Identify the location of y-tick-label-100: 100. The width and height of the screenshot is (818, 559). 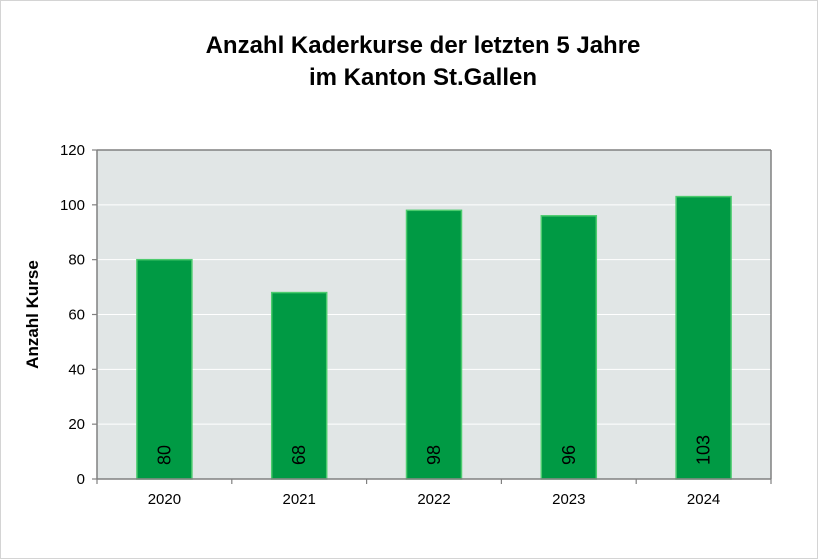
(72, 205).